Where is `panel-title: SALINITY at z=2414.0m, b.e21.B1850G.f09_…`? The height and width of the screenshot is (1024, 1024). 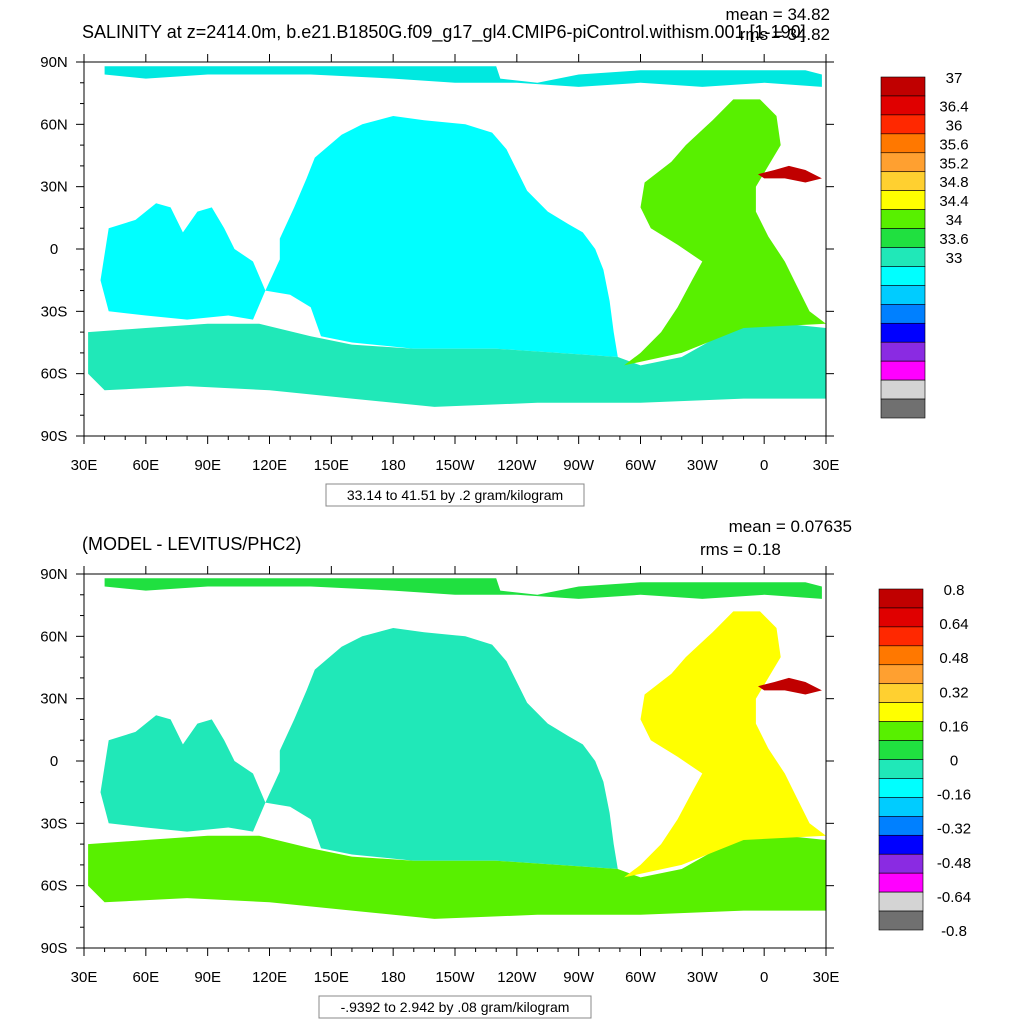
panel-title: SALINITY at z=2414.0m, b.e21.B1850G.f09_… is located at coordinates (444, 32).